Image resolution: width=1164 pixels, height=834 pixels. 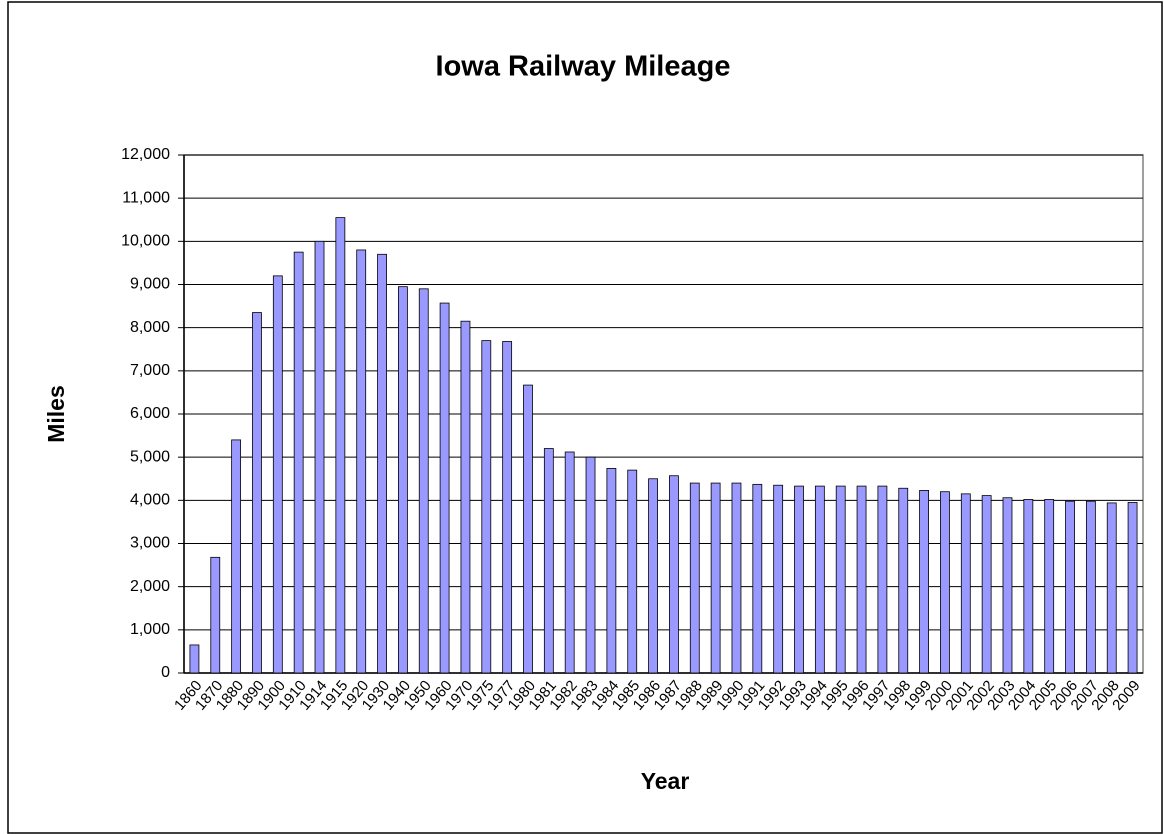 I want to click on y-tick-label: 7,000, so click(x=150, y=370).